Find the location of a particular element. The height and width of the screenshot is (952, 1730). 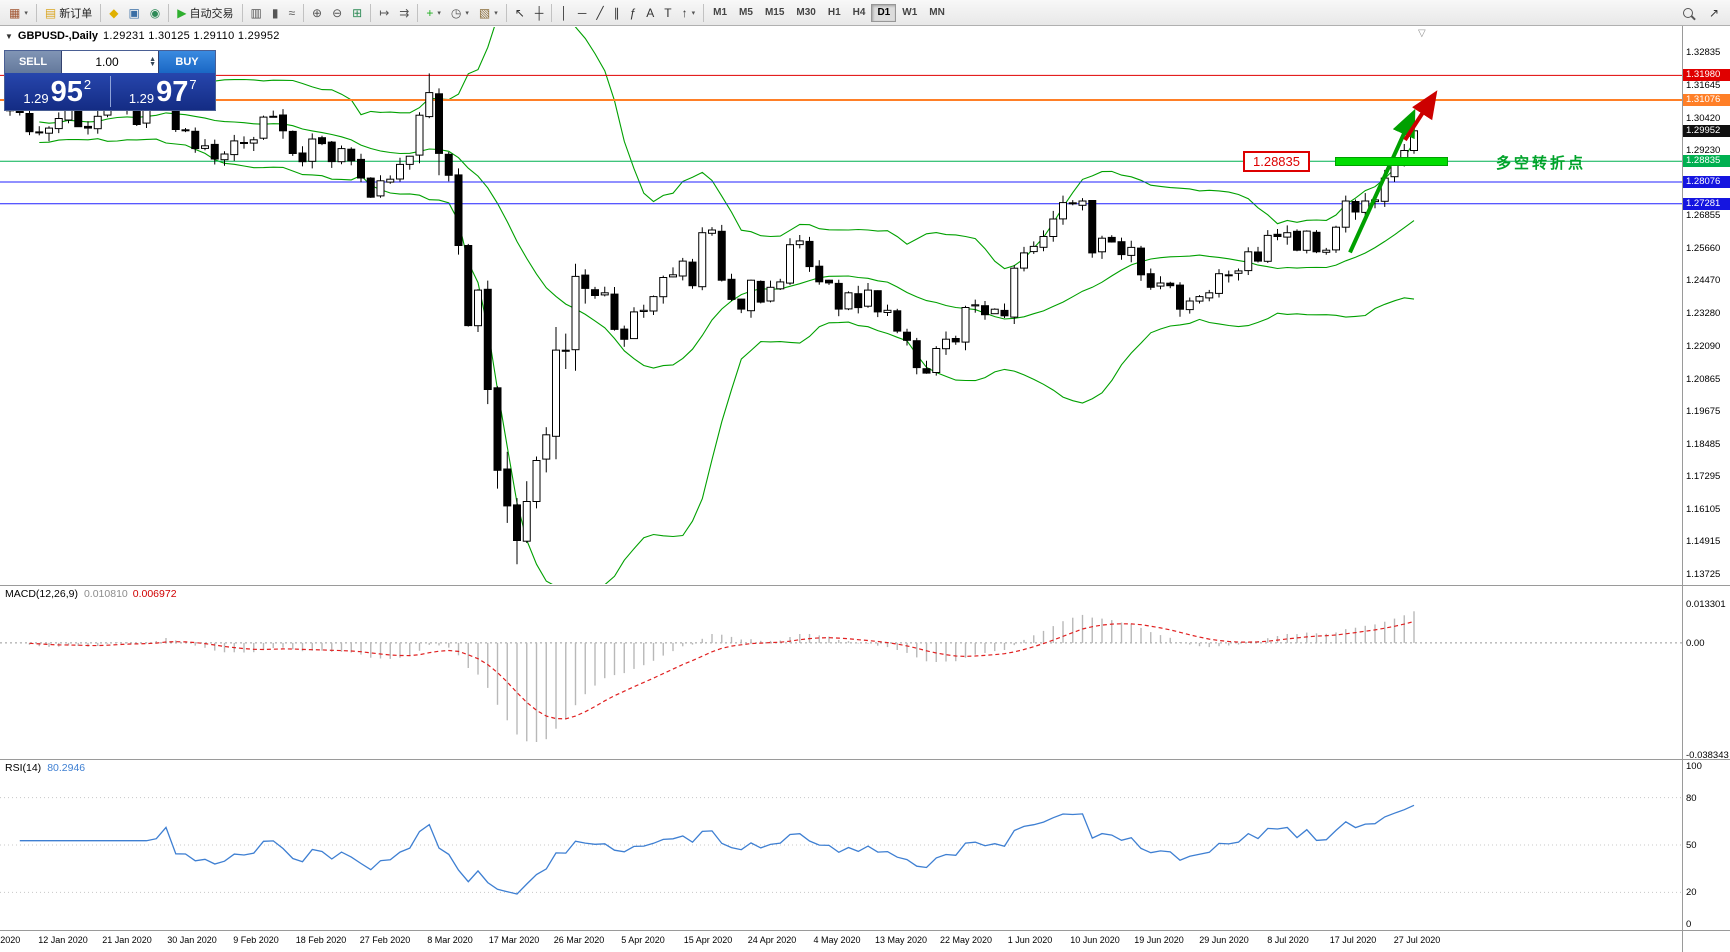

buy-button: BUY is located at coordinates (187, 62).